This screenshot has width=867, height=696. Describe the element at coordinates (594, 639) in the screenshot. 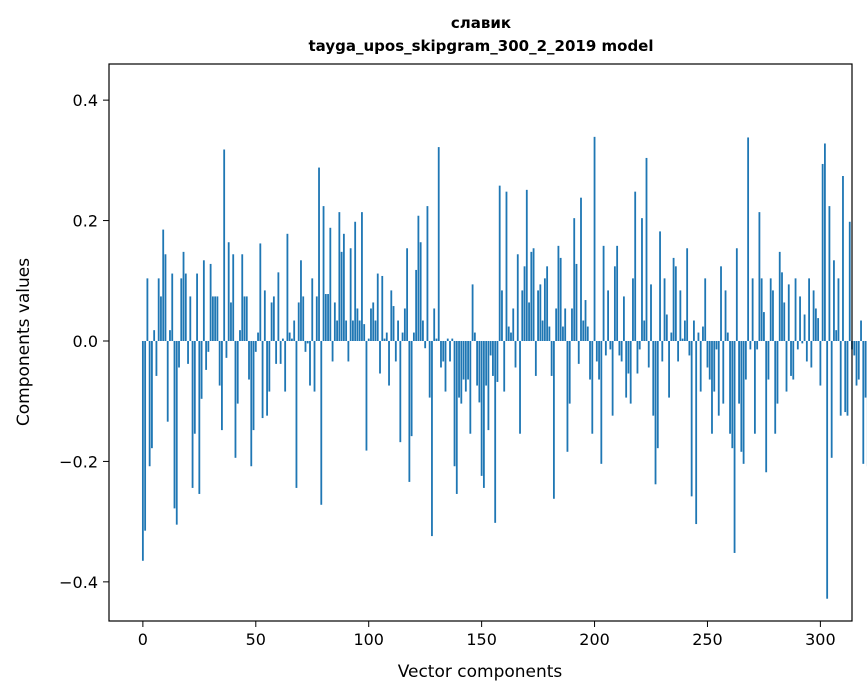

I see `x-tick-label: 200` at that location.